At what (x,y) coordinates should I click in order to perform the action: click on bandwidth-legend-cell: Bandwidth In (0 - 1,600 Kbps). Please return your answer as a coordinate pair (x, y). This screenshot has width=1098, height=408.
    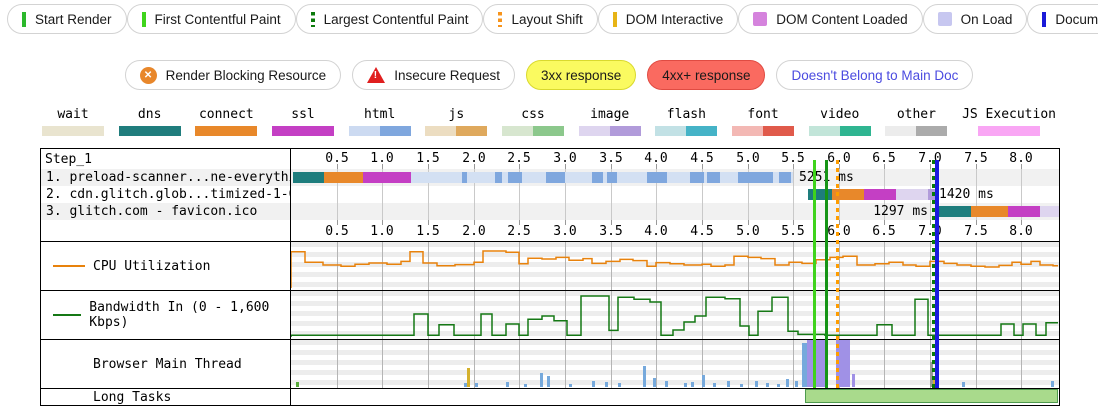
    Looking at the image, I should click on (166, 315).